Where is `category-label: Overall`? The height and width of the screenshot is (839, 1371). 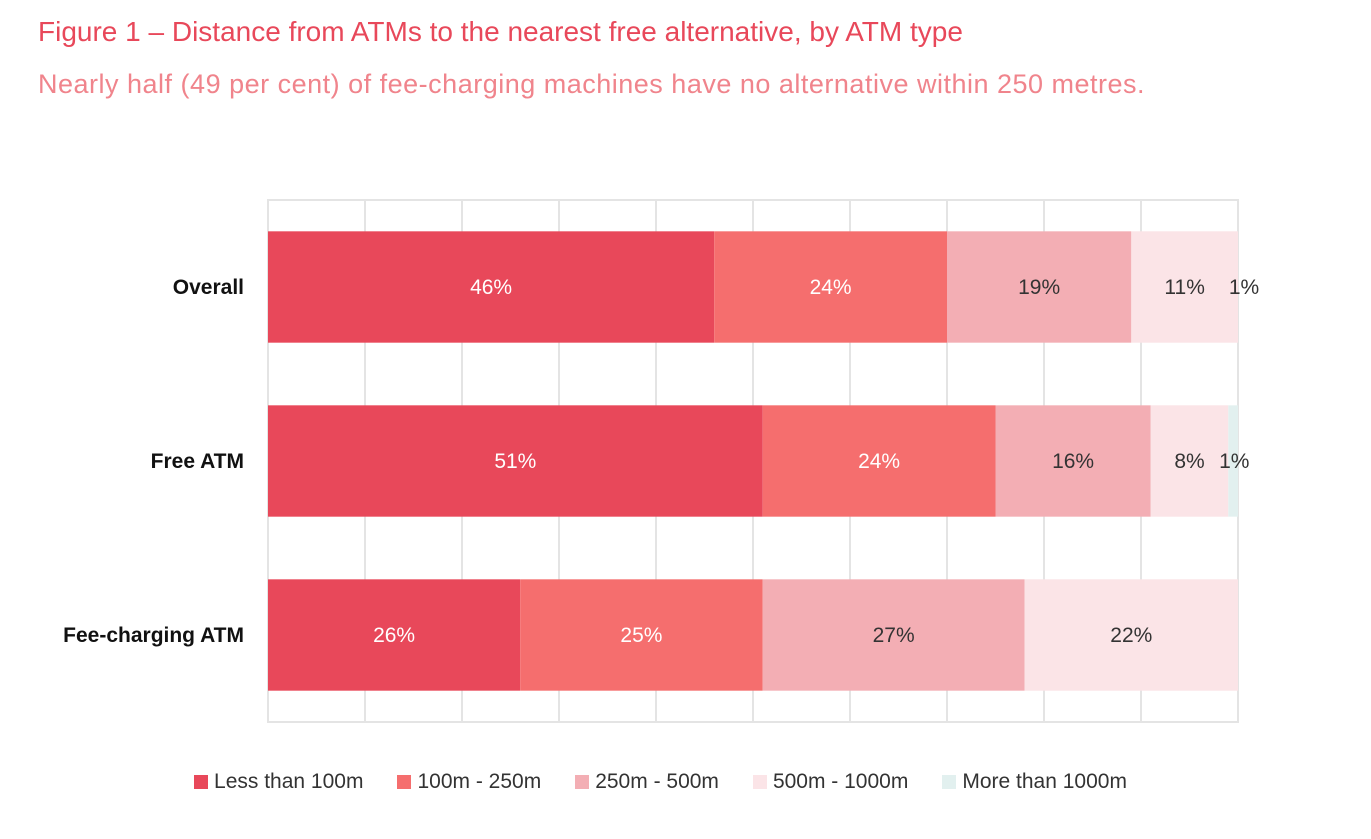
category-label: Overall is located at coordinates (208, 287).